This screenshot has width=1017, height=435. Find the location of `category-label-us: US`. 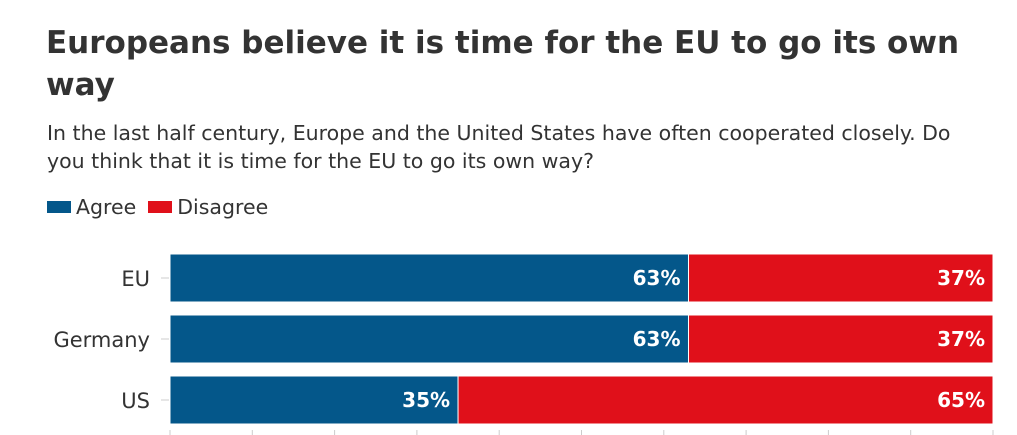

category-label-us: US is located at coordinates (135, 401).